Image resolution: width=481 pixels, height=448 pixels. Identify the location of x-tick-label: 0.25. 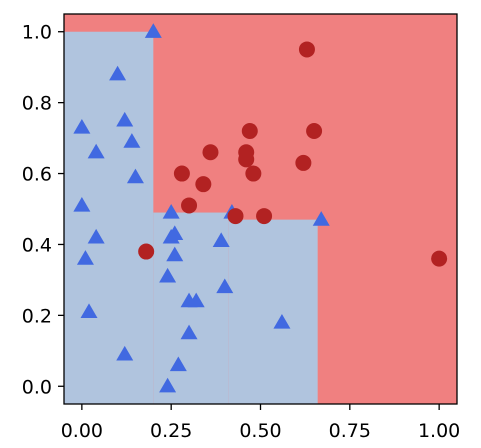
(171, 431).